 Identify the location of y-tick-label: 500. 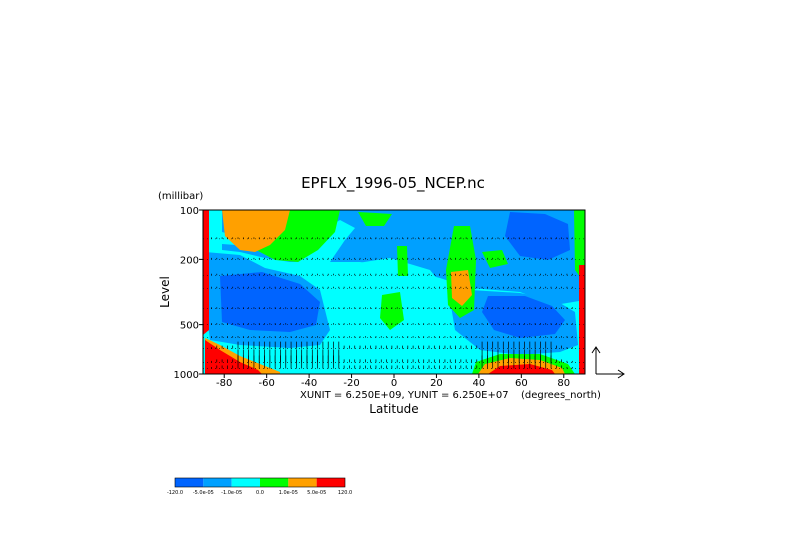
(189, 326).